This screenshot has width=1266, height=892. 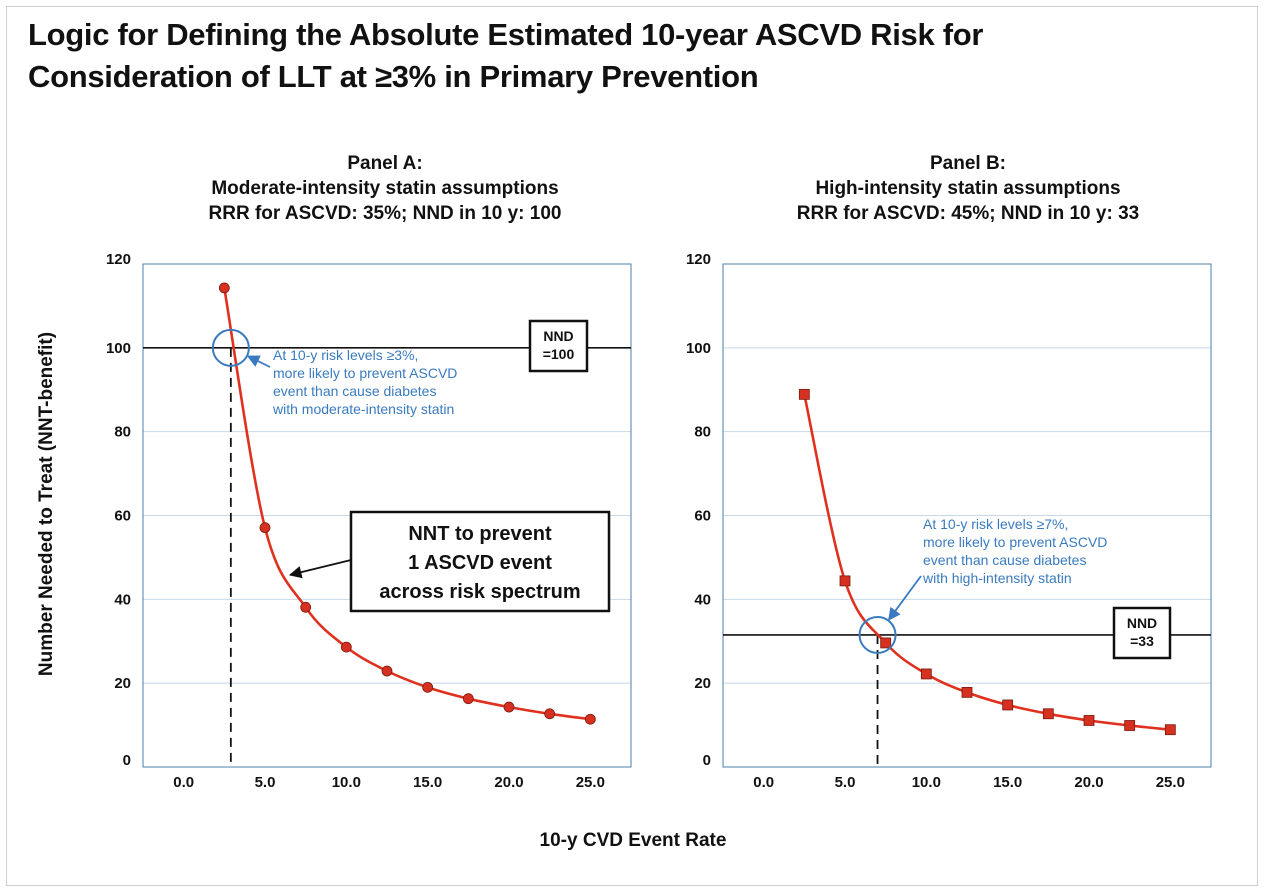 I want to click on panel-a-title-line-2: Moderate-intensity statin assumptions, so click(x=385, y=188).